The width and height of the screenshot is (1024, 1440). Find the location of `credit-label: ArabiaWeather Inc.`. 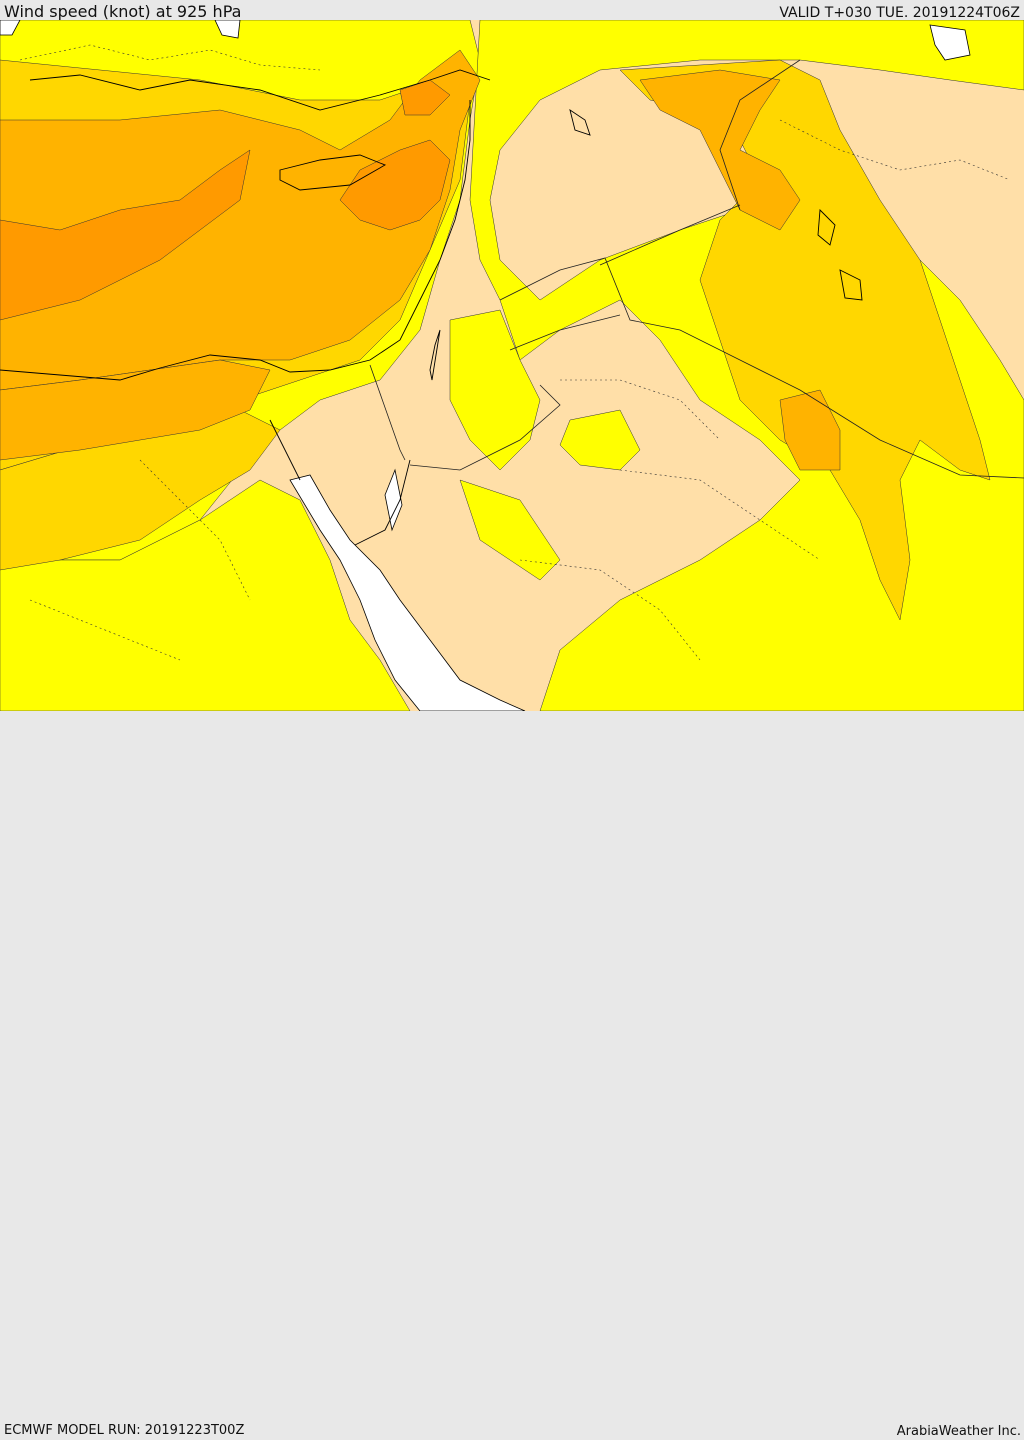

credit-label: ArabiaWeather Inc. is located at coordinates (958, 1431).